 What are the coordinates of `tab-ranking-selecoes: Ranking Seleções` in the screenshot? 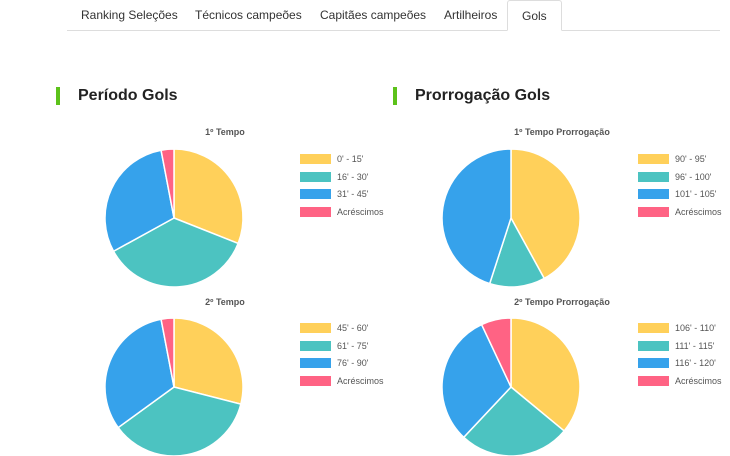 It's located at (129, 15).